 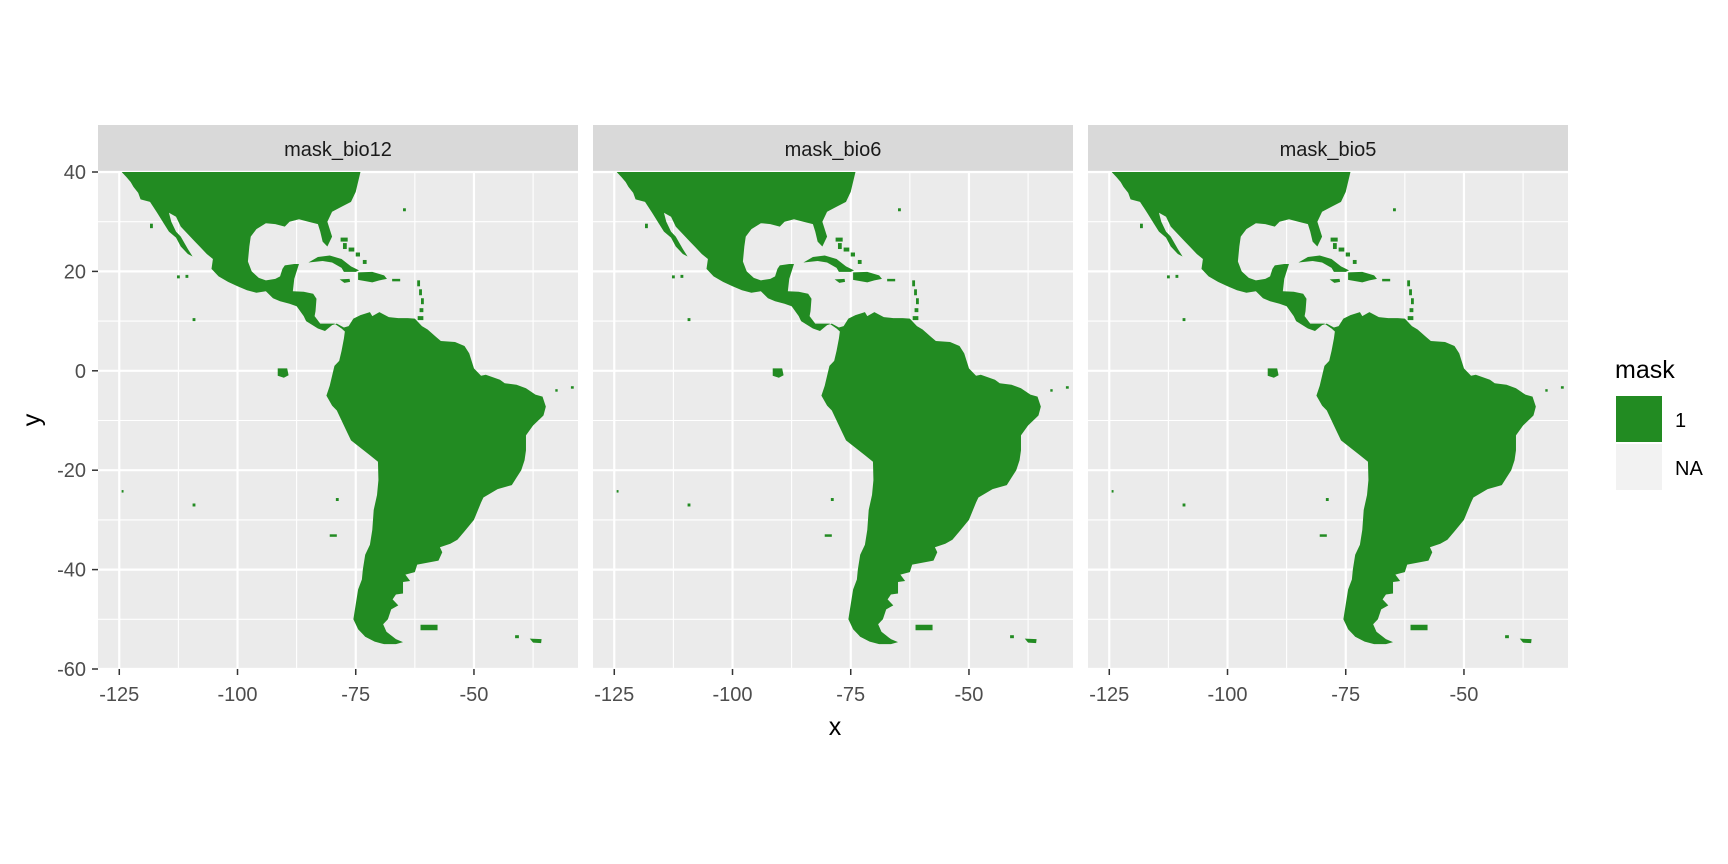 I want to click on y-axis-title: y, so click(x=32, y=419).